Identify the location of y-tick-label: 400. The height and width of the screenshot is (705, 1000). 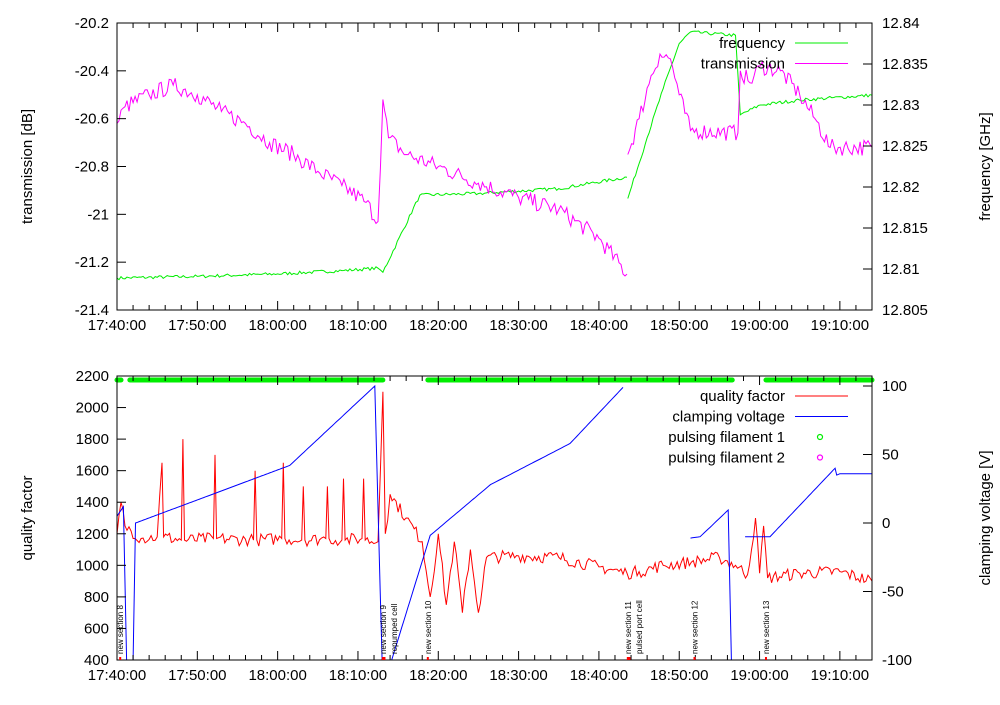
(96, 660).